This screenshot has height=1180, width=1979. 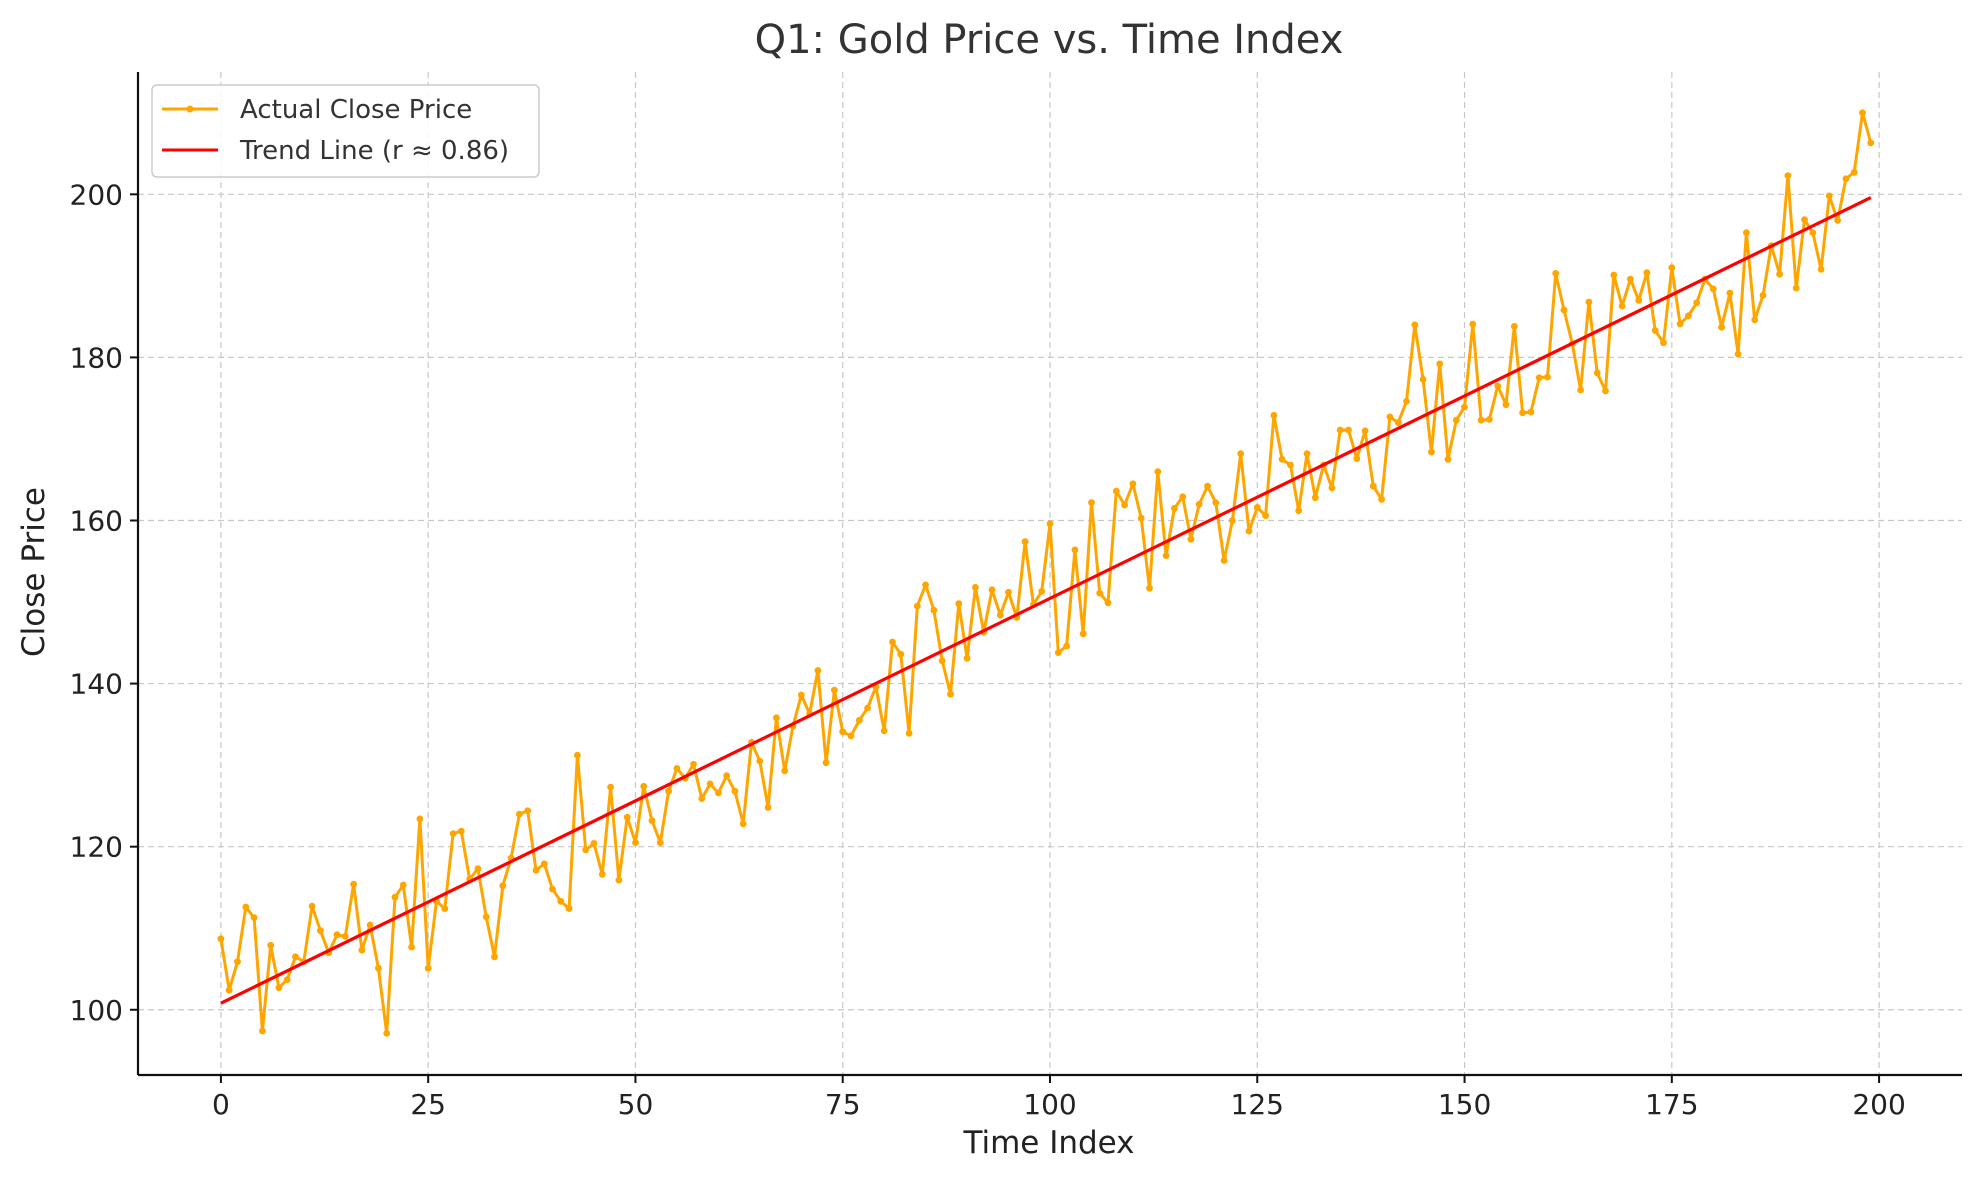 I want to click on legend-actual-label: Actual Close Price, so click(x=356, y=110).